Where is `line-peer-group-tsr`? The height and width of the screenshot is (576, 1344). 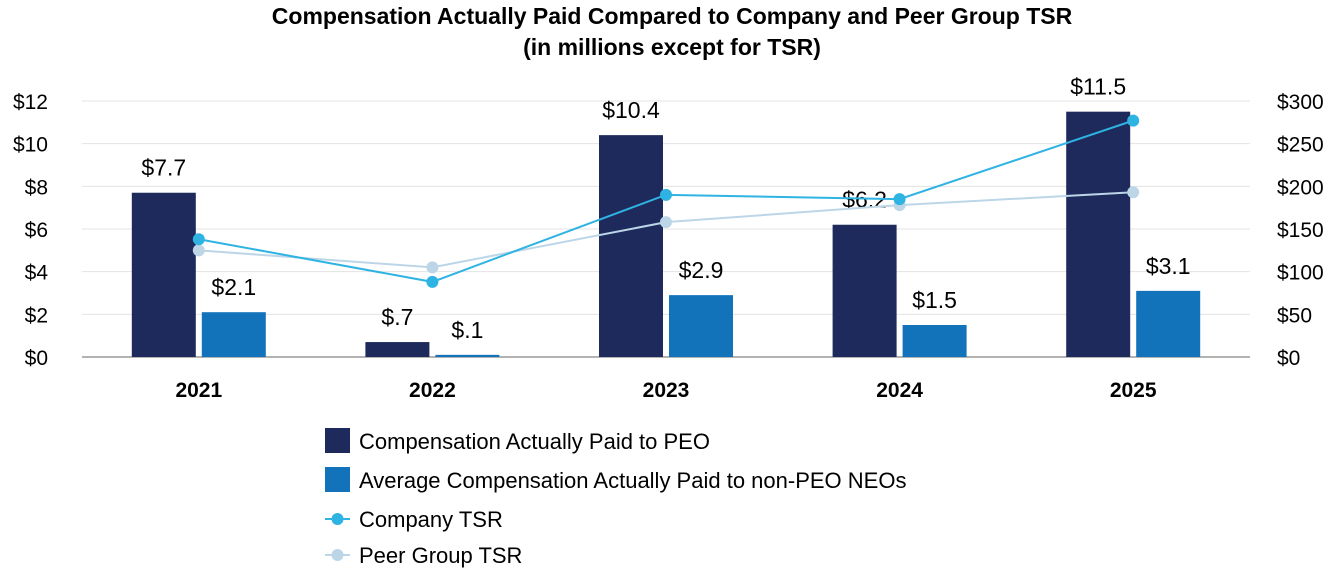
line-peer-group-tsr is located at coordinates (666, 230).